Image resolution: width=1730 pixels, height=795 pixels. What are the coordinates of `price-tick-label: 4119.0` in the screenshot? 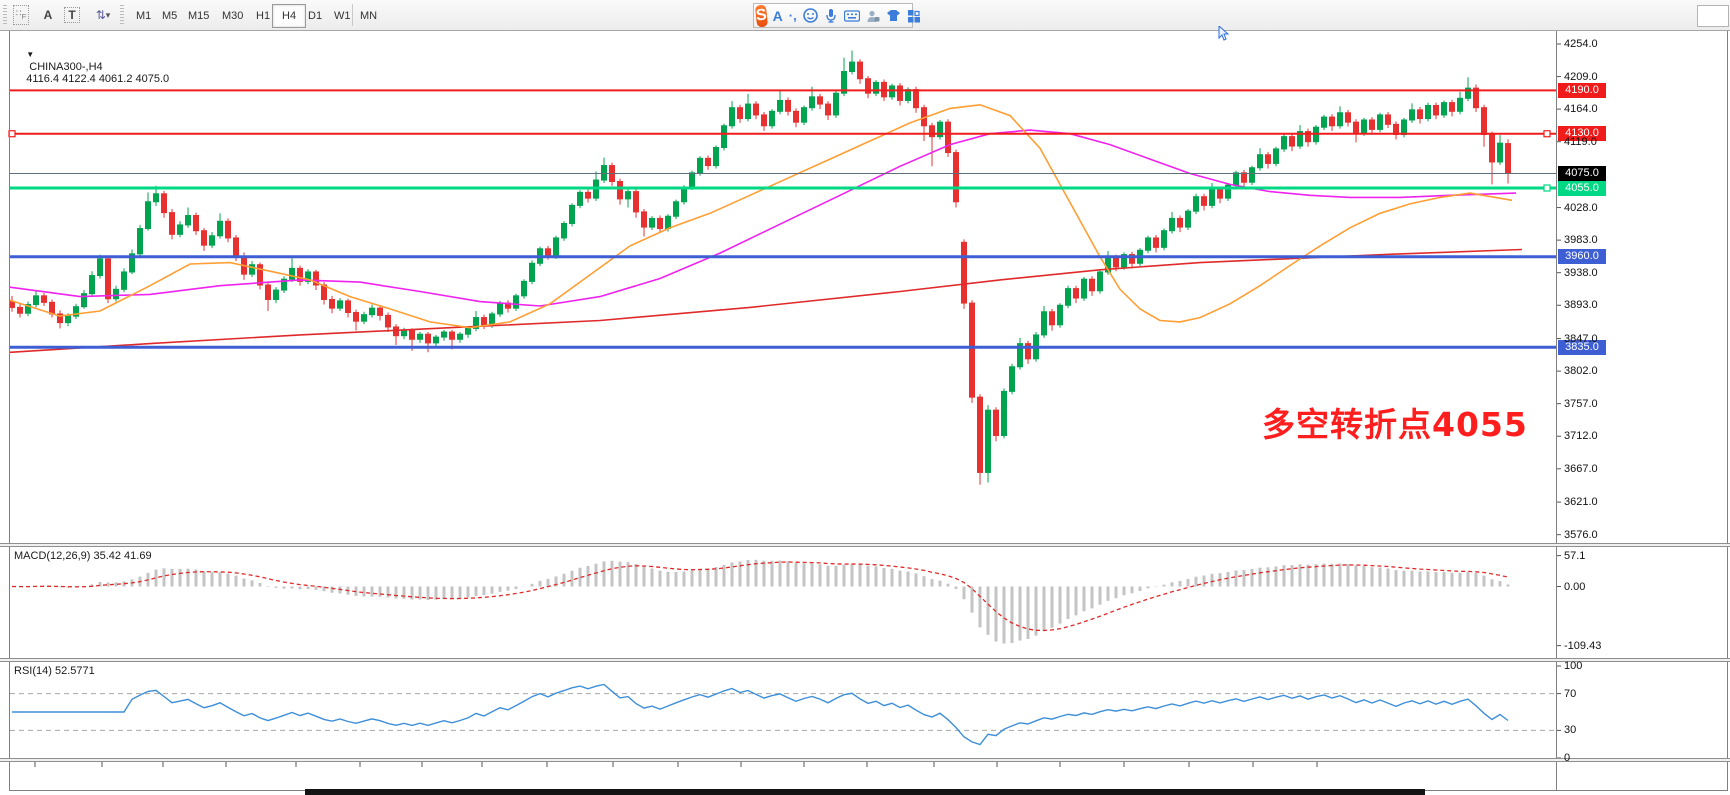 It's located at (1580, 141).